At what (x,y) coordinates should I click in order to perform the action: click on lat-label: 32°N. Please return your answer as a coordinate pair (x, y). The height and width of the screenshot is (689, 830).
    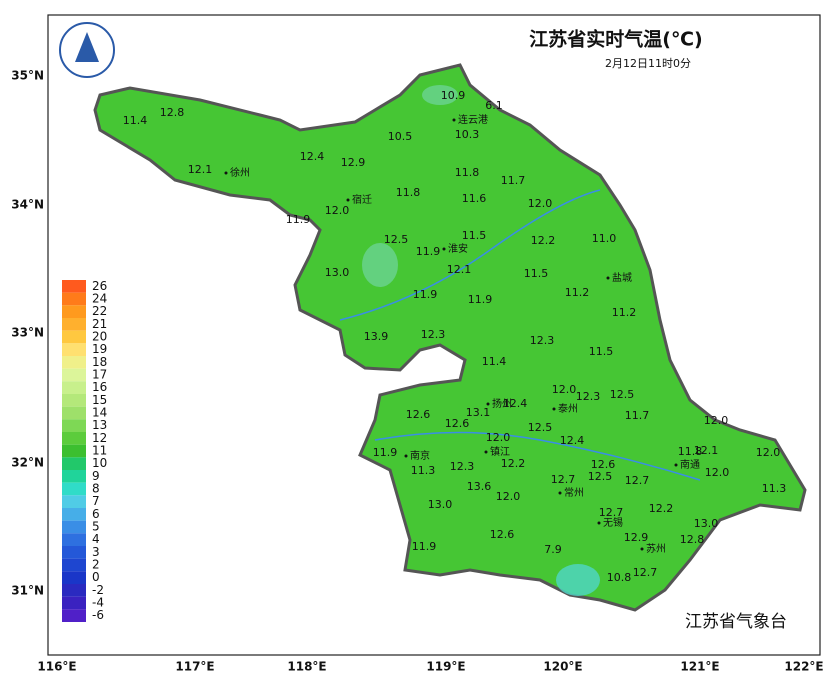
    Looking at the image, I should click on (27, 463).